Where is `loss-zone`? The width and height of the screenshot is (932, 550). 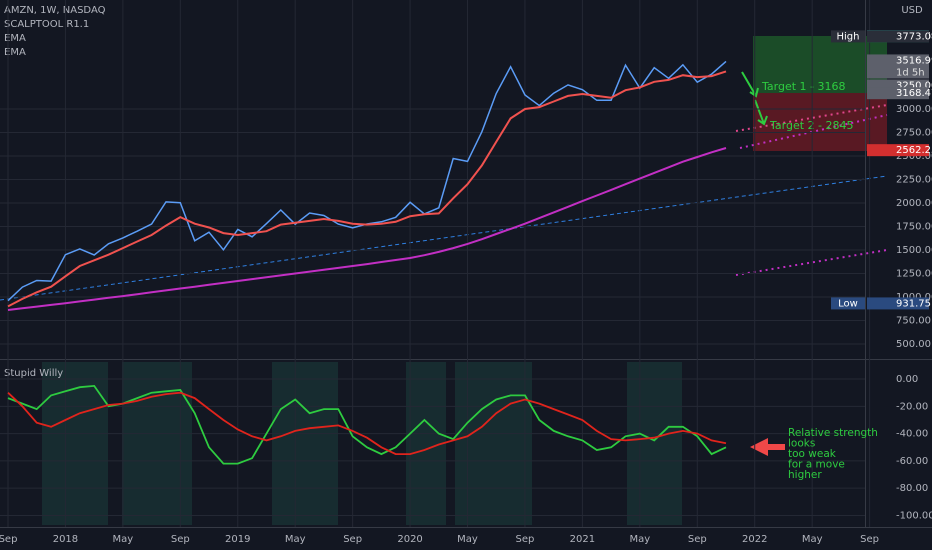
loss-zone is located at coordinates (820, 122).